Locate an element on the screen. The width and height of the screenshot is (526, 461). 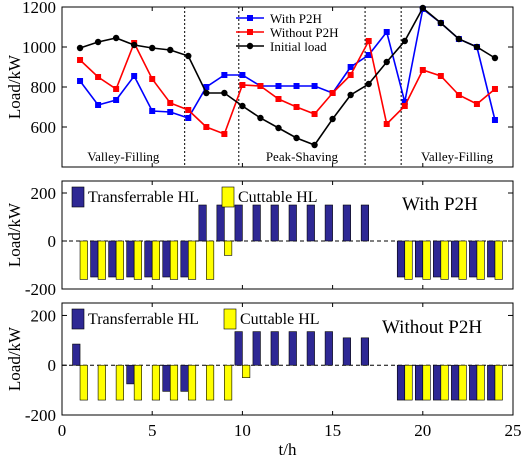
panel-annotation: With P2H is located at coordinates (440, 204).